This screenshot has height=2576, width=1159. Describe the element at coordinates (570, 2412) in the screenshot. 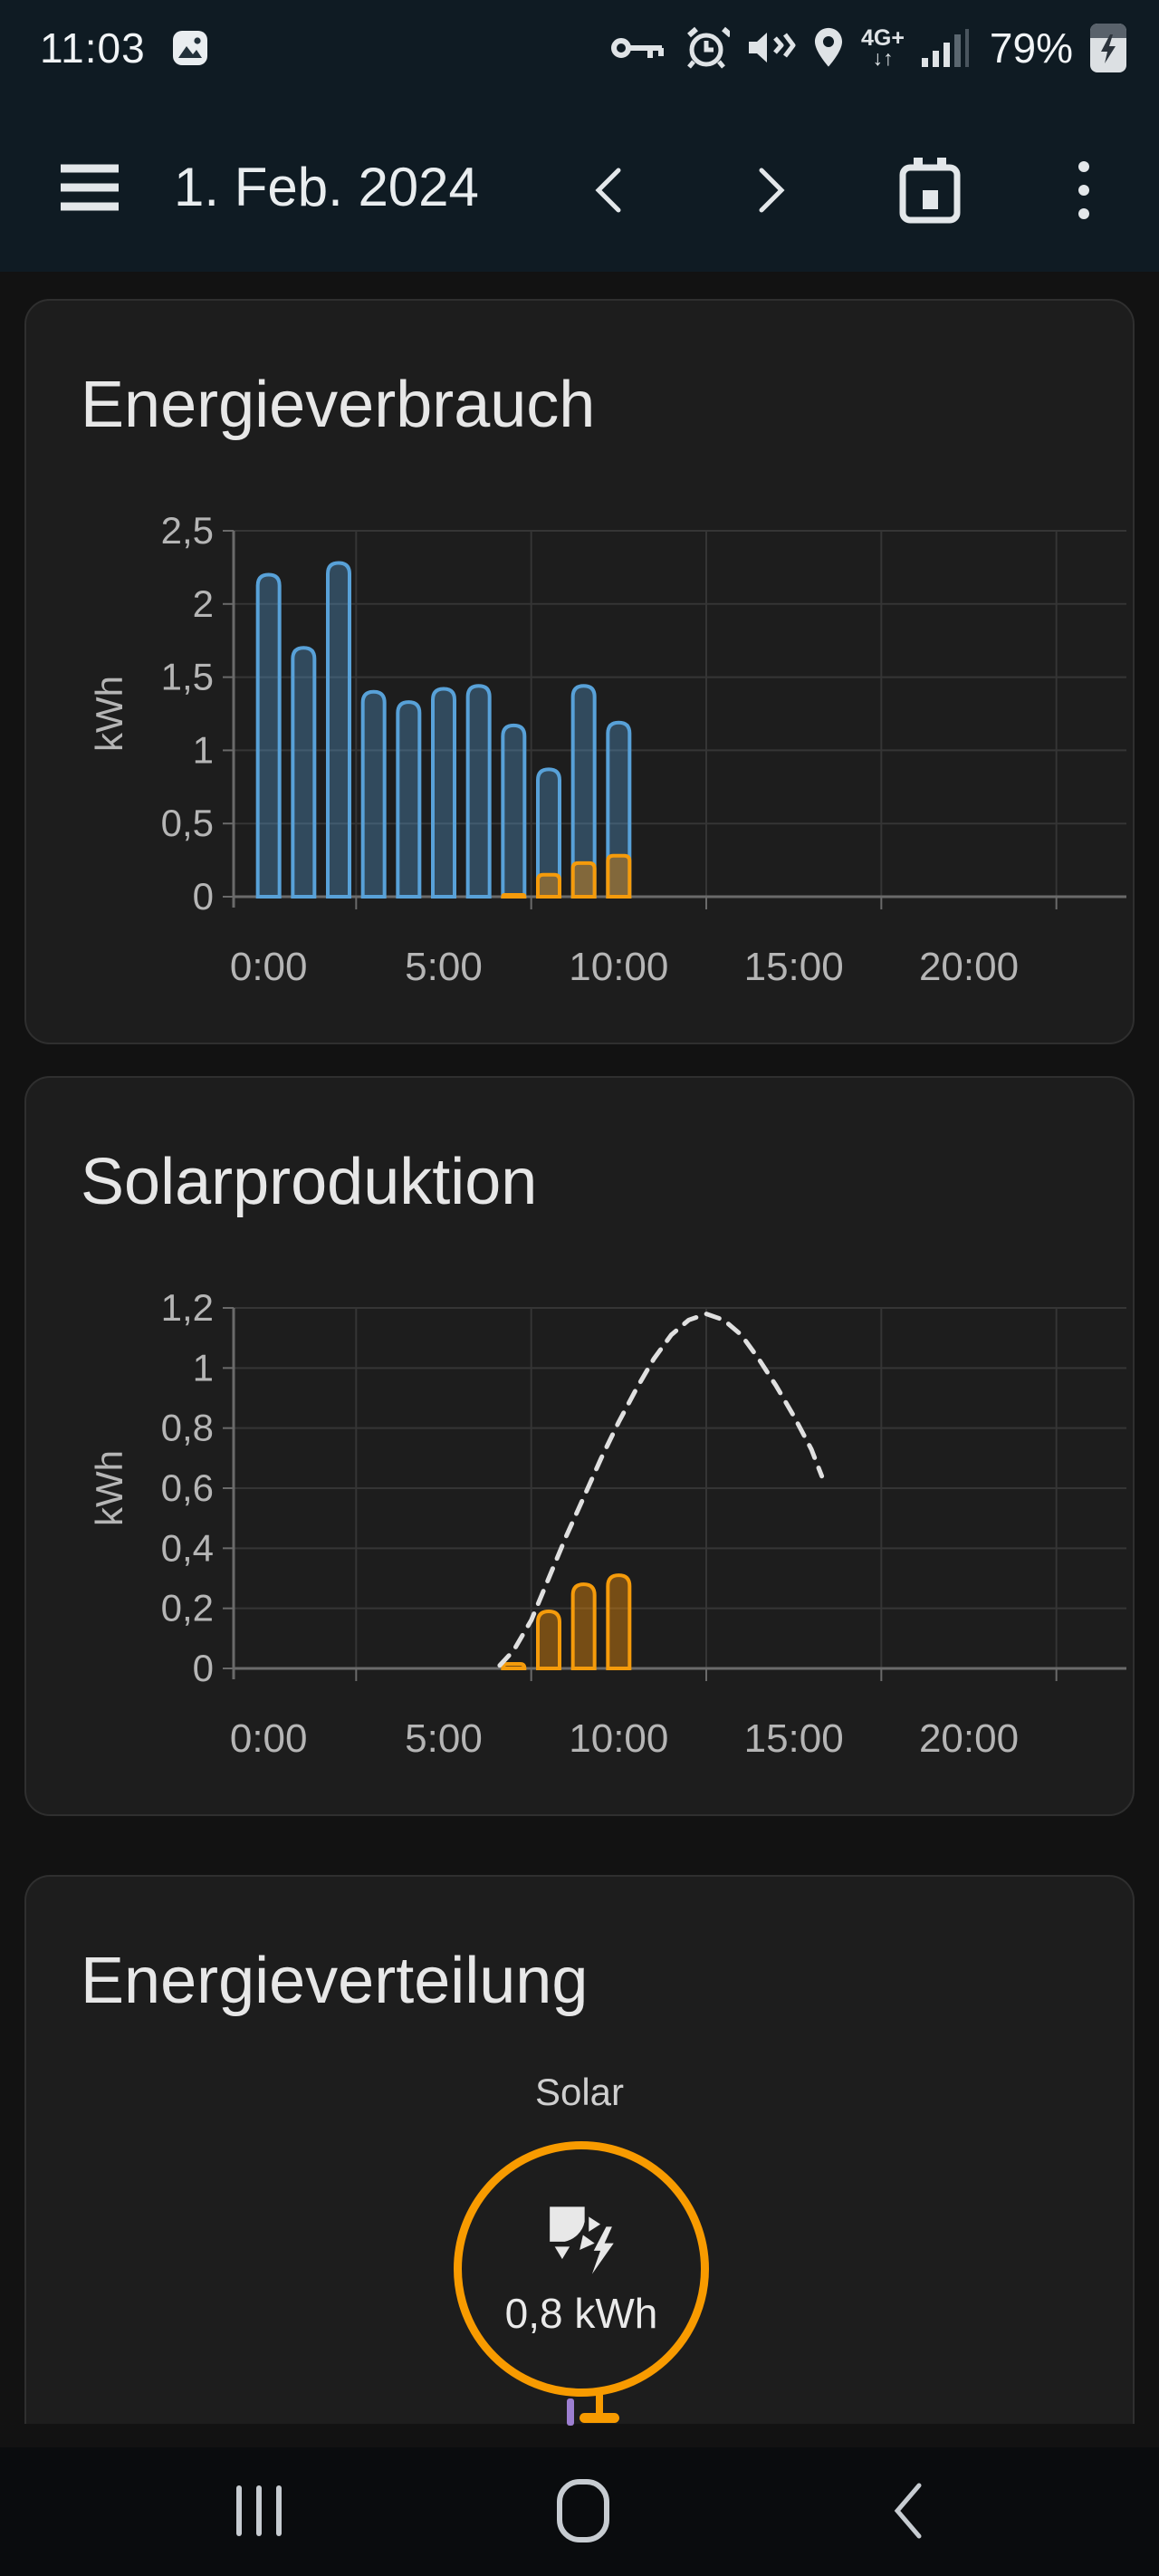

I see `grid-return-flow-line` at that location.